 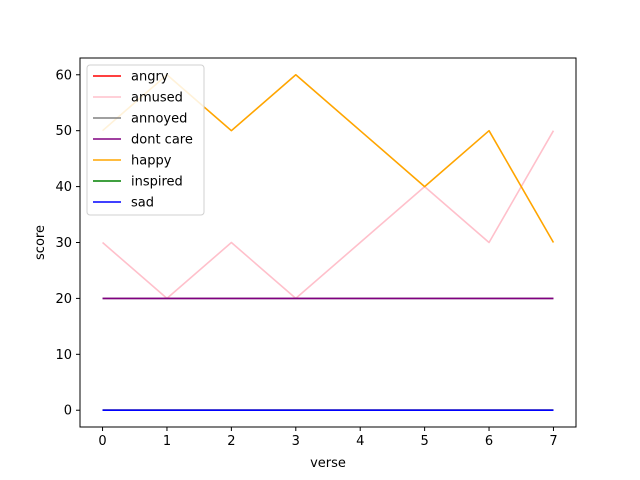 I want to click on legend-label: sad, so click(x=142, y=203).